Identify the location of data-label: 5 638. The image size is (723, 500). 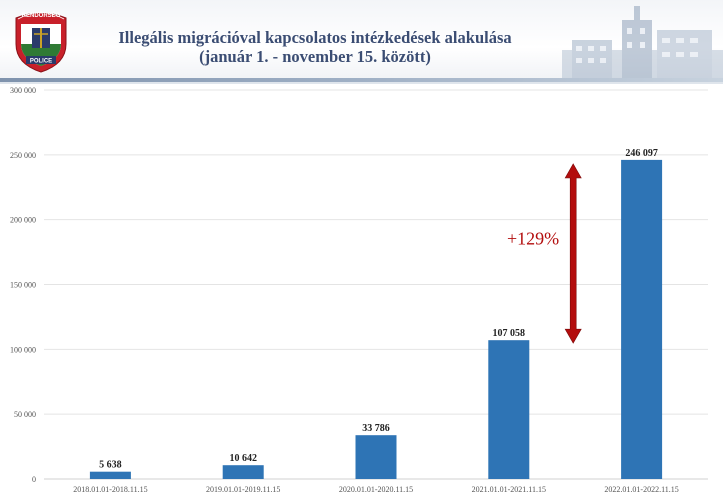
(110, 465).